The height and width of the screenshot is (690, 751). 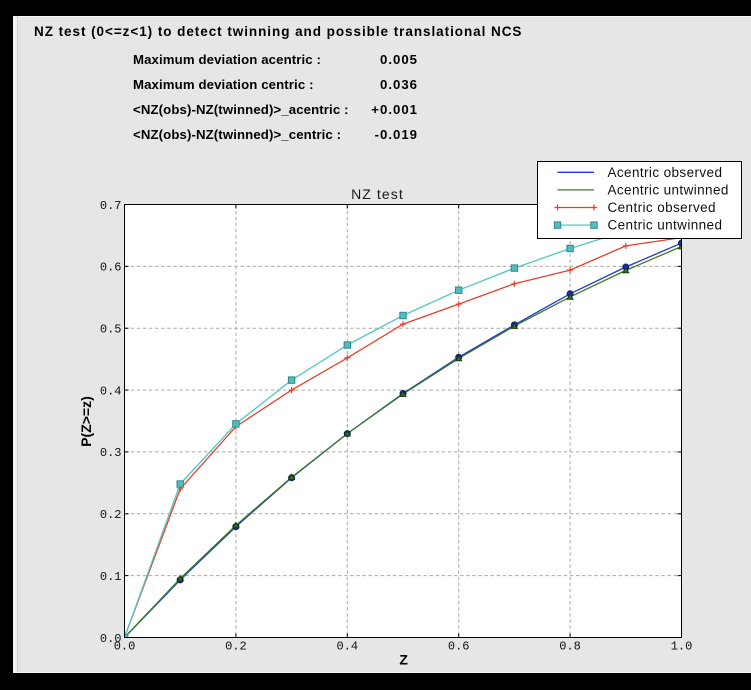 What do you see at coordinates (682, 647) in the screenshot?
I see `svg-text: 1.0` at bounding box center [682, 647].